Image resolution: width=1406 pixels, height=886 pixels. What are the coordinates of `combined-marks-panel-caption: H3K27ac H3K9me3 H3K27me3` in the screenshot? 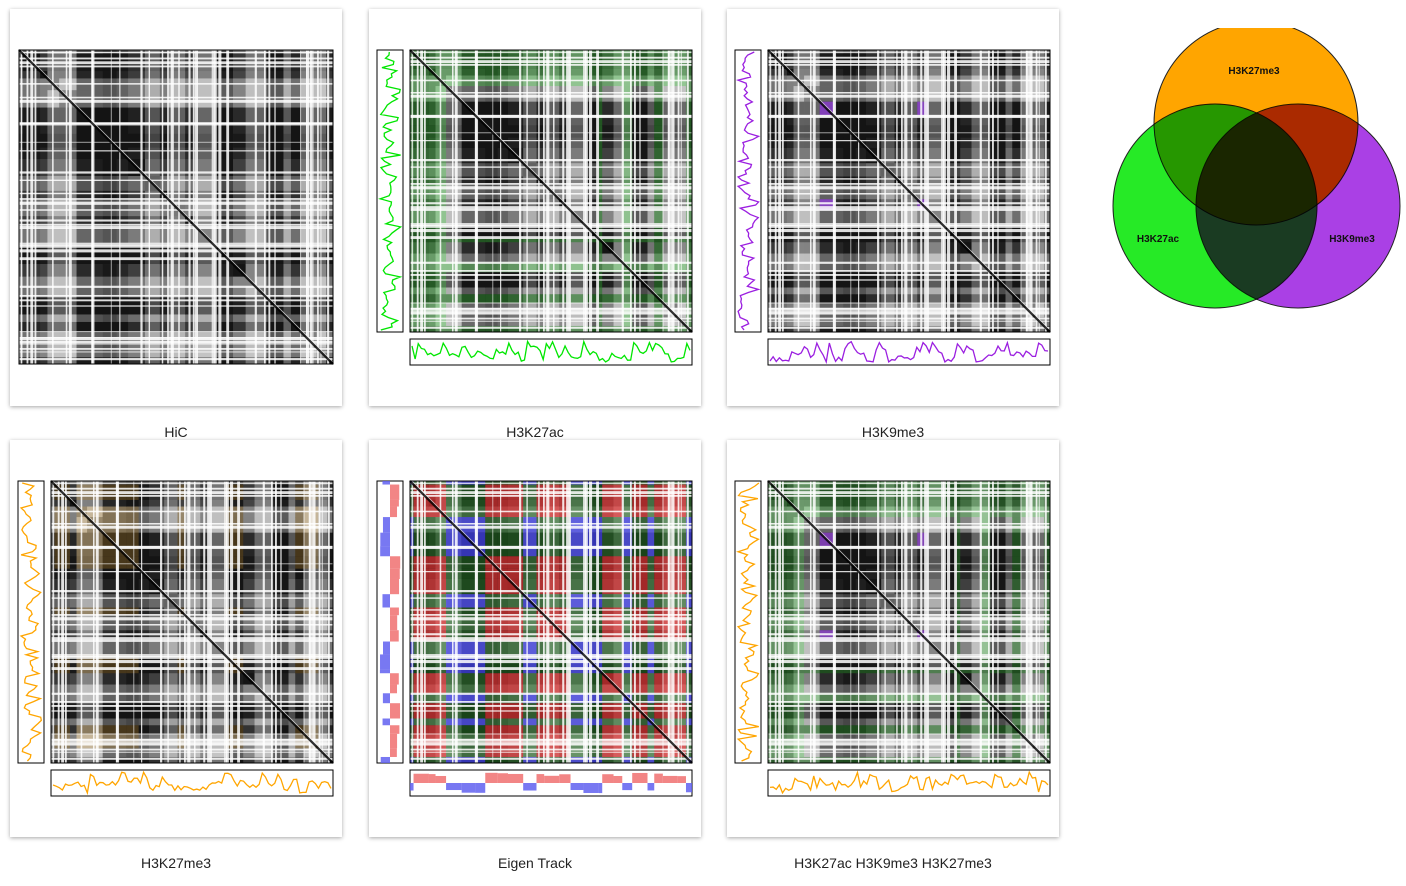 It's located at (893, 863).